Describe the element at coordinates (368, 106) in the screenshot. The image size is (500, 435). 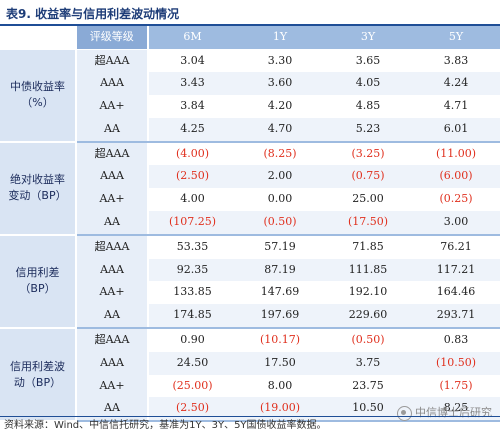
I see `value-cell: 4.85` at that location.